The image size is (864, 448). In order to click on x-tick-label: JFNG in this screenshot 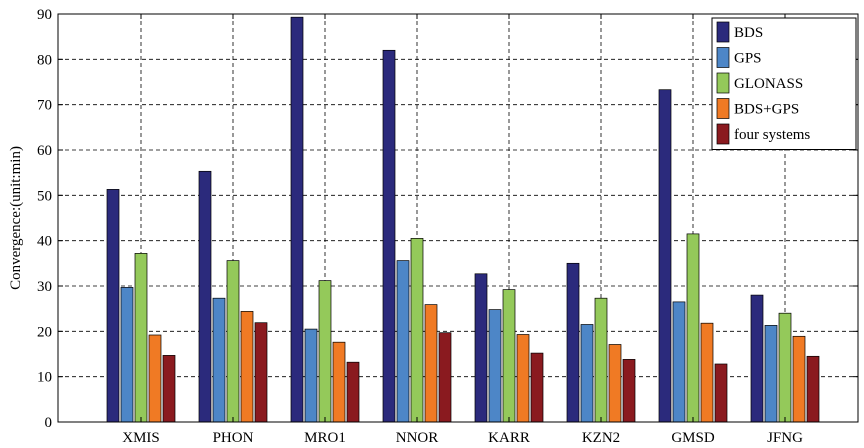, I will do `click(785, 438)`.